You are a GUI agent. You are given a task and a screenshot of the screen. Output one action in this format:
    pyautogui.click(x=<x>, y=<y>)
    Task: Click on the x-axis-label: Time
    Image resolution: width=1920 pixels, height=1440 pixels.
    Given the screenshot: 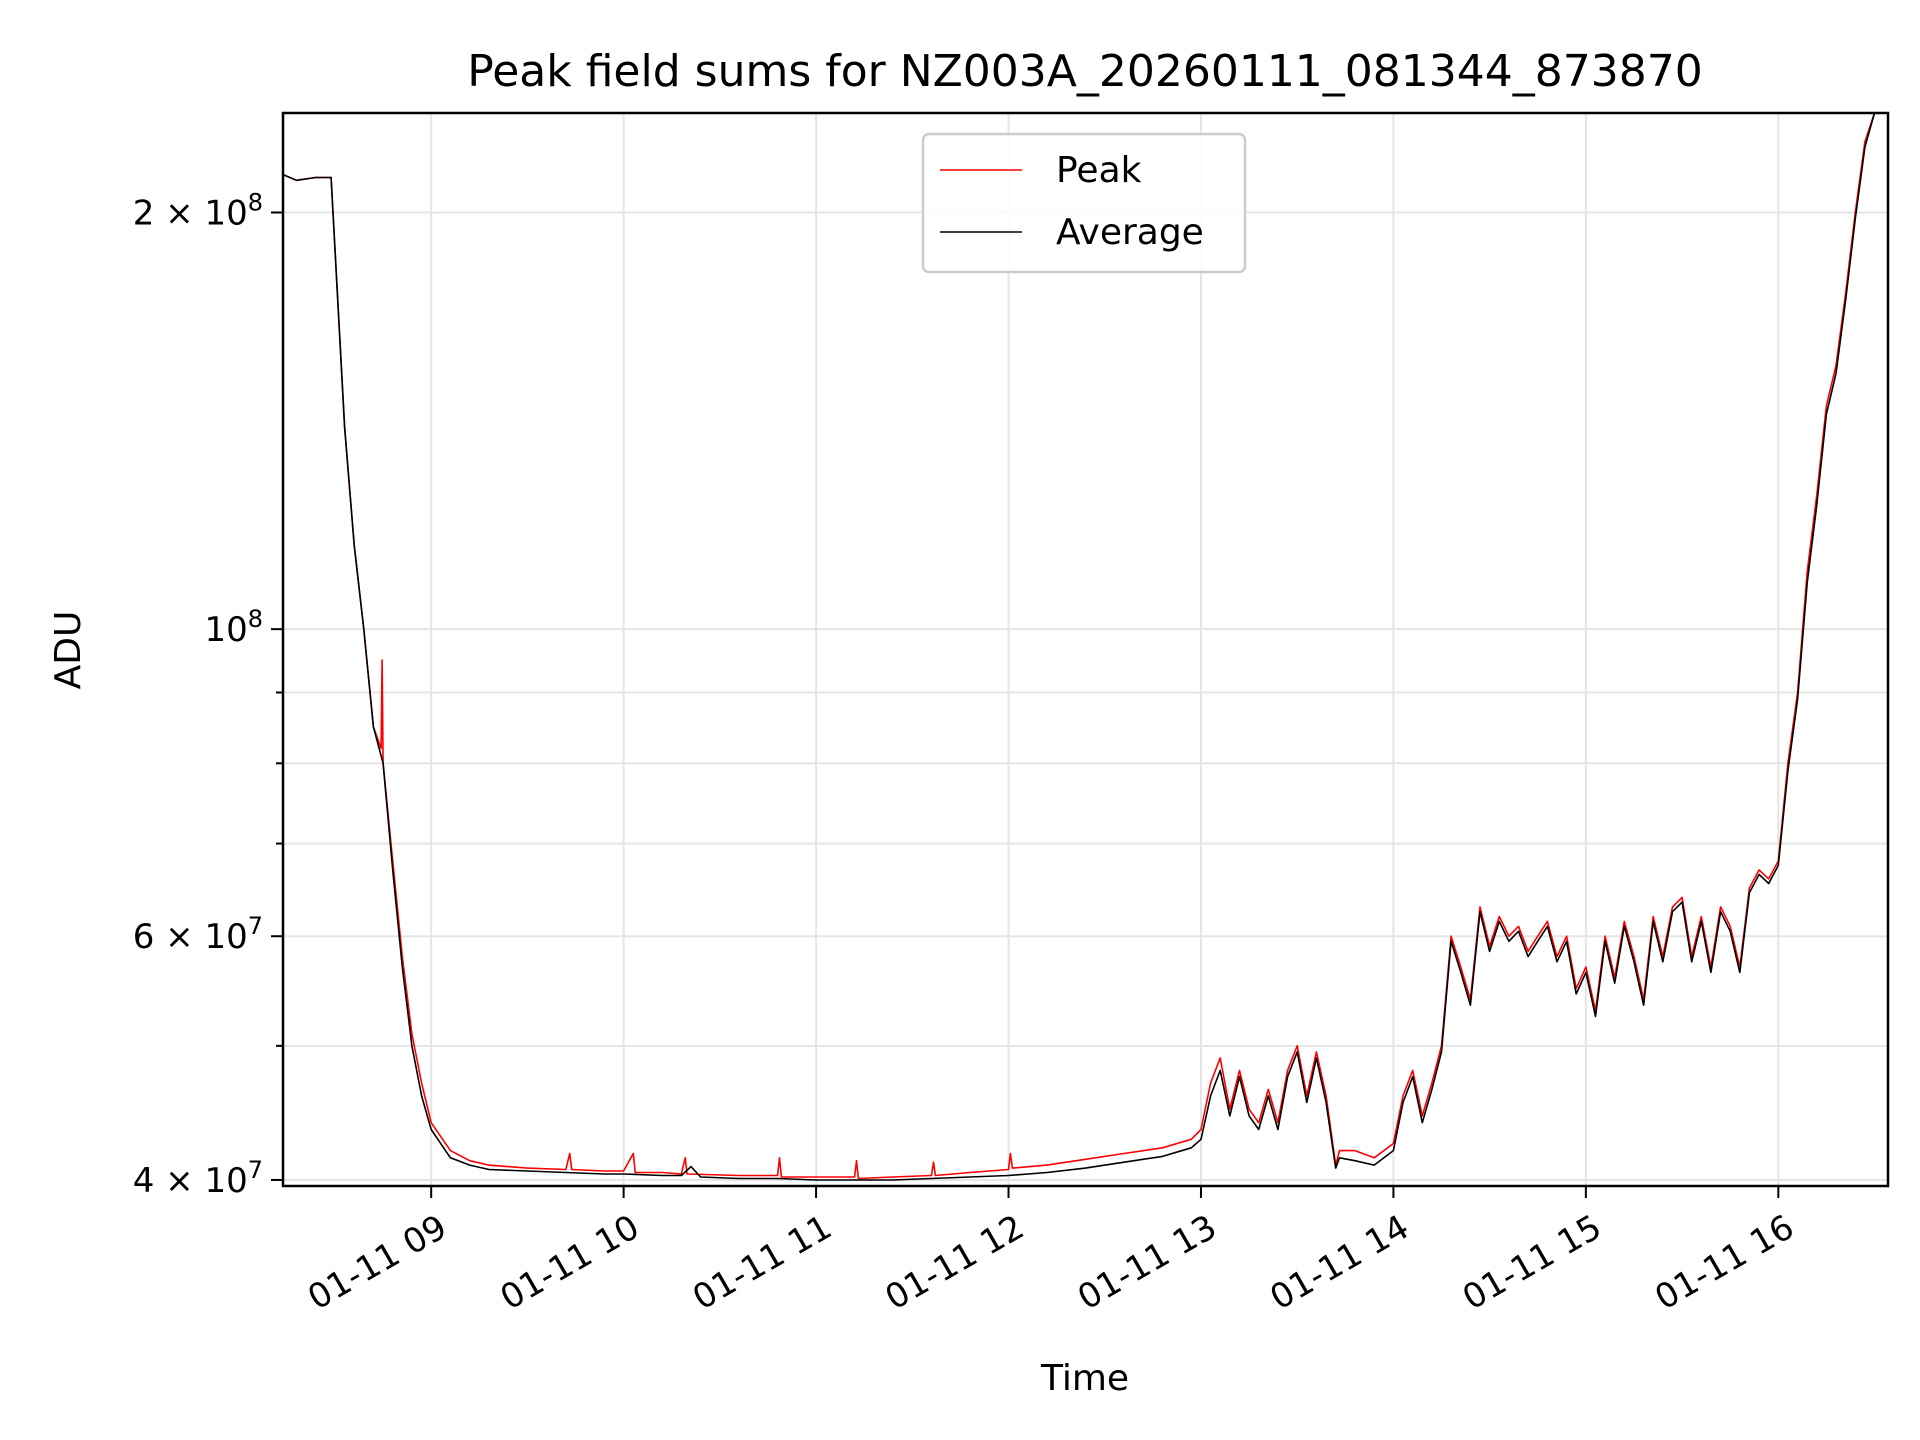 What is the action you would take?
    pyautogui.click(x=1084, y=1378)
    